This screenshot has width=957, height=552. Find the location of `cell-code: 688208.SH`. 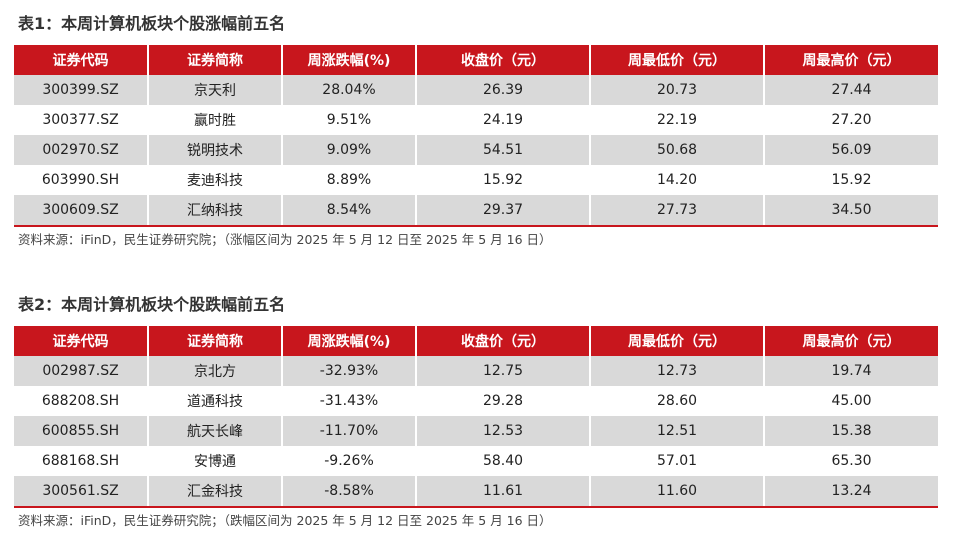

cell-code: 688208.SH is located at coordinates (81, 401).